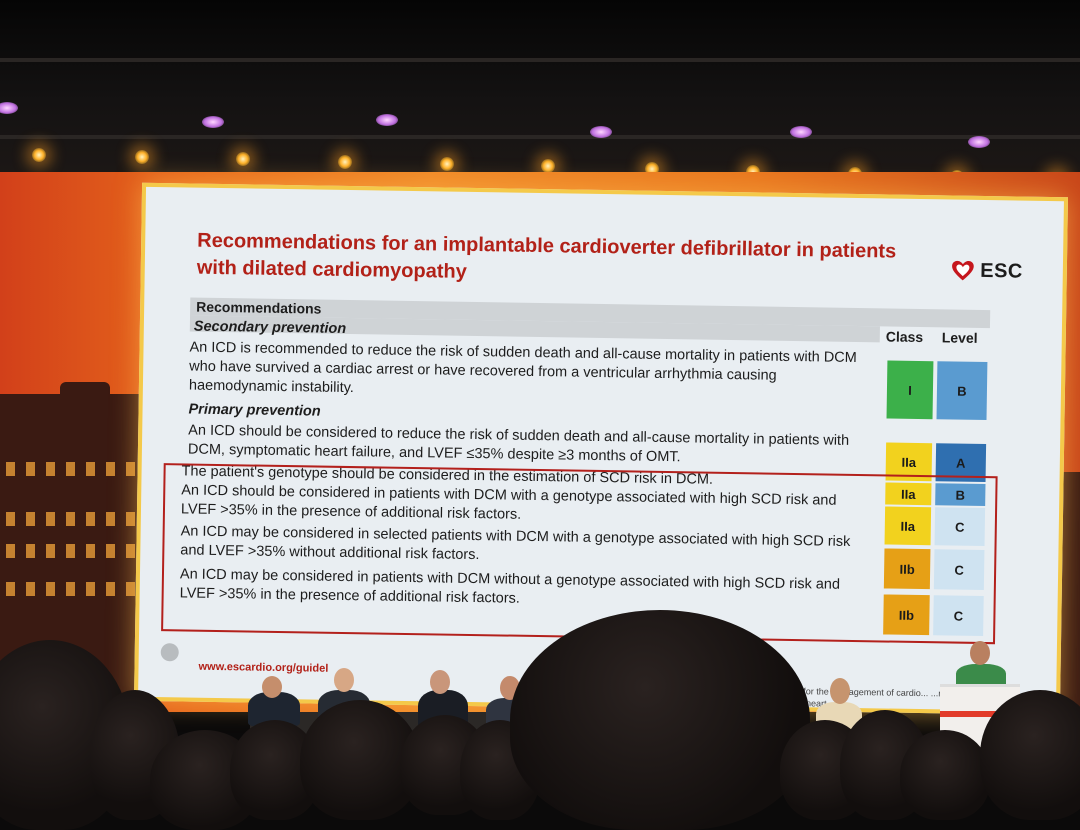 This screenshot has width=1080, height=830. What do you see at coordinates (259, 307) in the screenshot?
I see `header-recommendations: Recommendations` at bounding box center [259, 307].